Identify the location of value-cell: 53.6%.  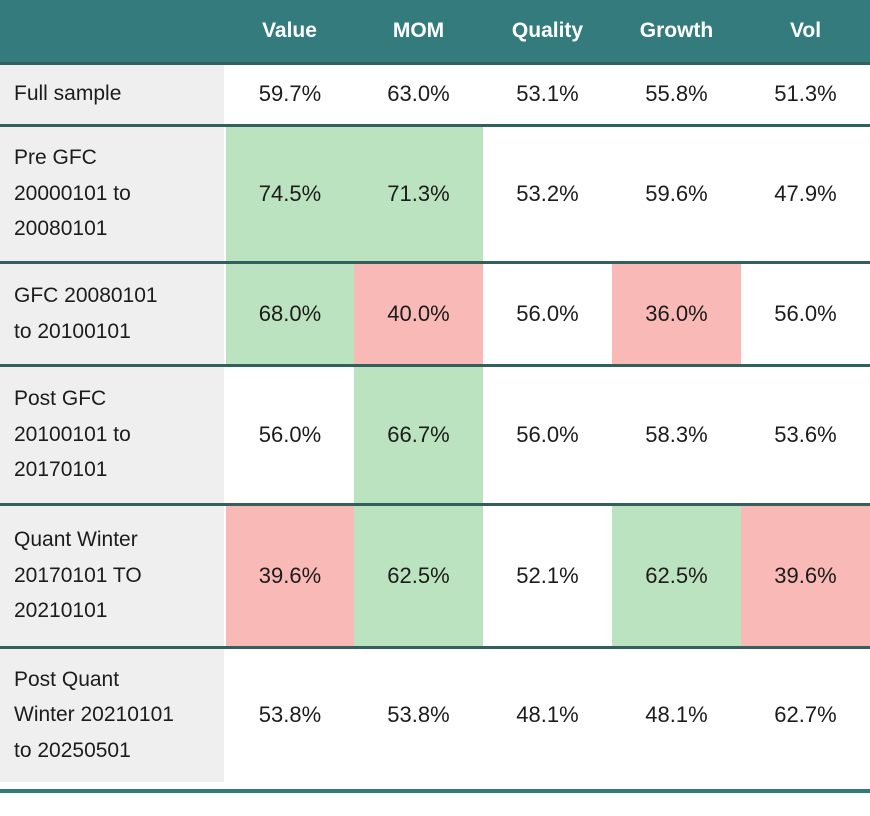
(805, 434).